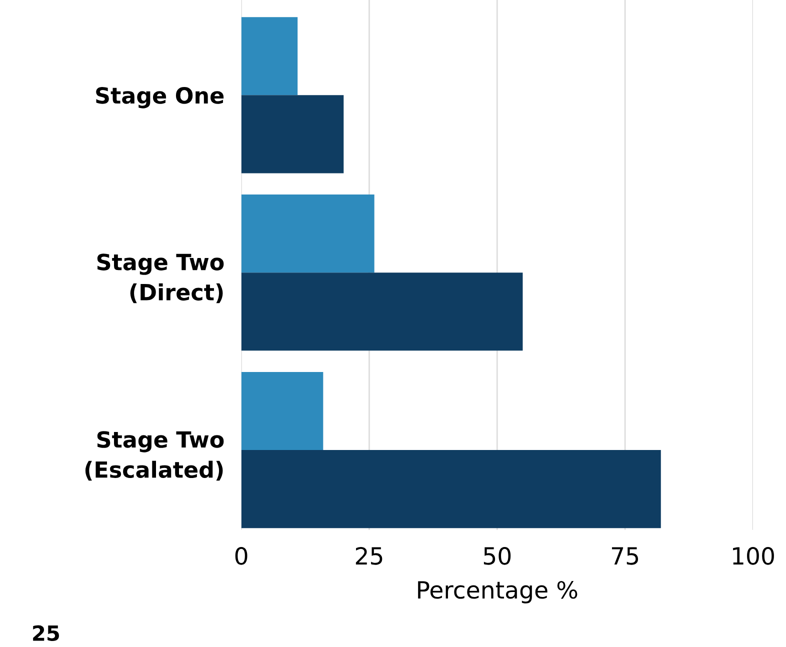 The width and height of the screenshot is (786, 647). Describe the element at coordinates (498, 592) in the screenshot. I see `x-axis-title: Percentage %` at that location.